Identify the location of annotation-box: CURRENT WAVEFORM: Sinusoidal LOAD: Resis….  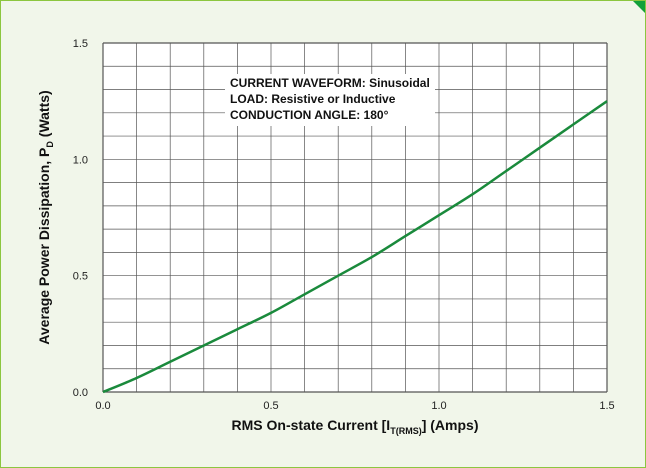
(330, 100).